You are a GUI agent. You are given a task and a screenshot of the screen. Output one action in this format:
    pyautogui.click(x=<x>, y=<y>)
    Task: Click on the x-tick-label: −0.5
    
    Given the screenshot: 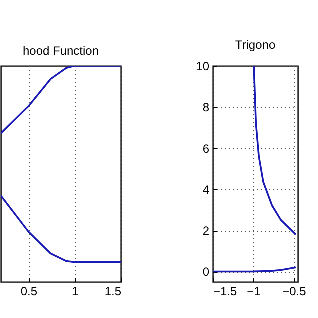 What is the action you would take?
    pyautogui.click(x=294, y=291)
    